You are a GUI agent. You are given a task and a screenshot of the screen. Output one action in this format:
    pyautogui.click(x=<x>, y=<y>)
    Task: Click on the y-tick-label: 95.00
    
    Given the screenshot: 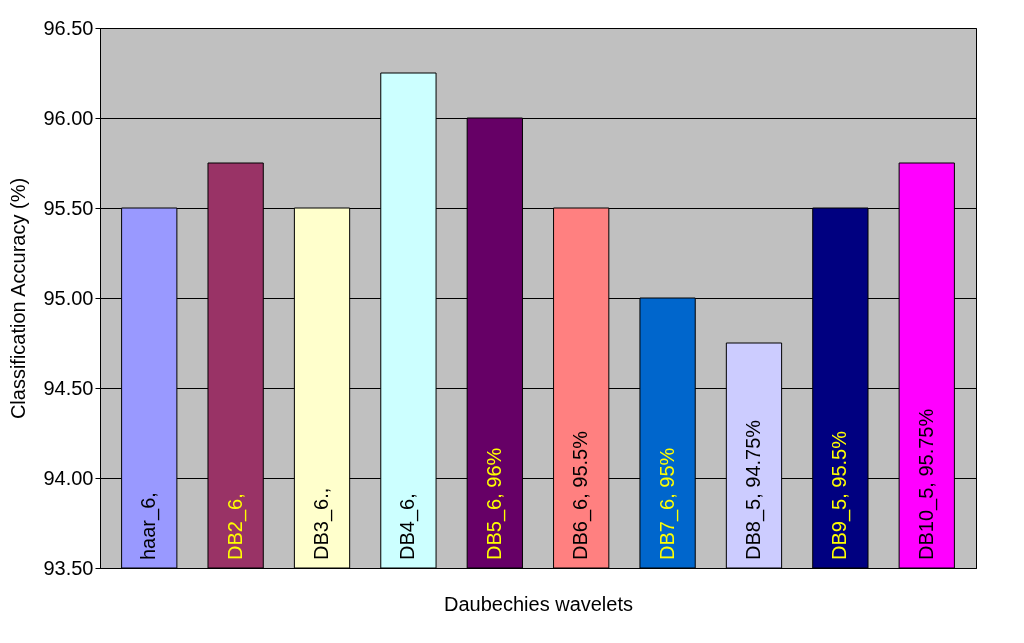 What is the action you would take?
    pyautogui.click(x=68, y=297)
    